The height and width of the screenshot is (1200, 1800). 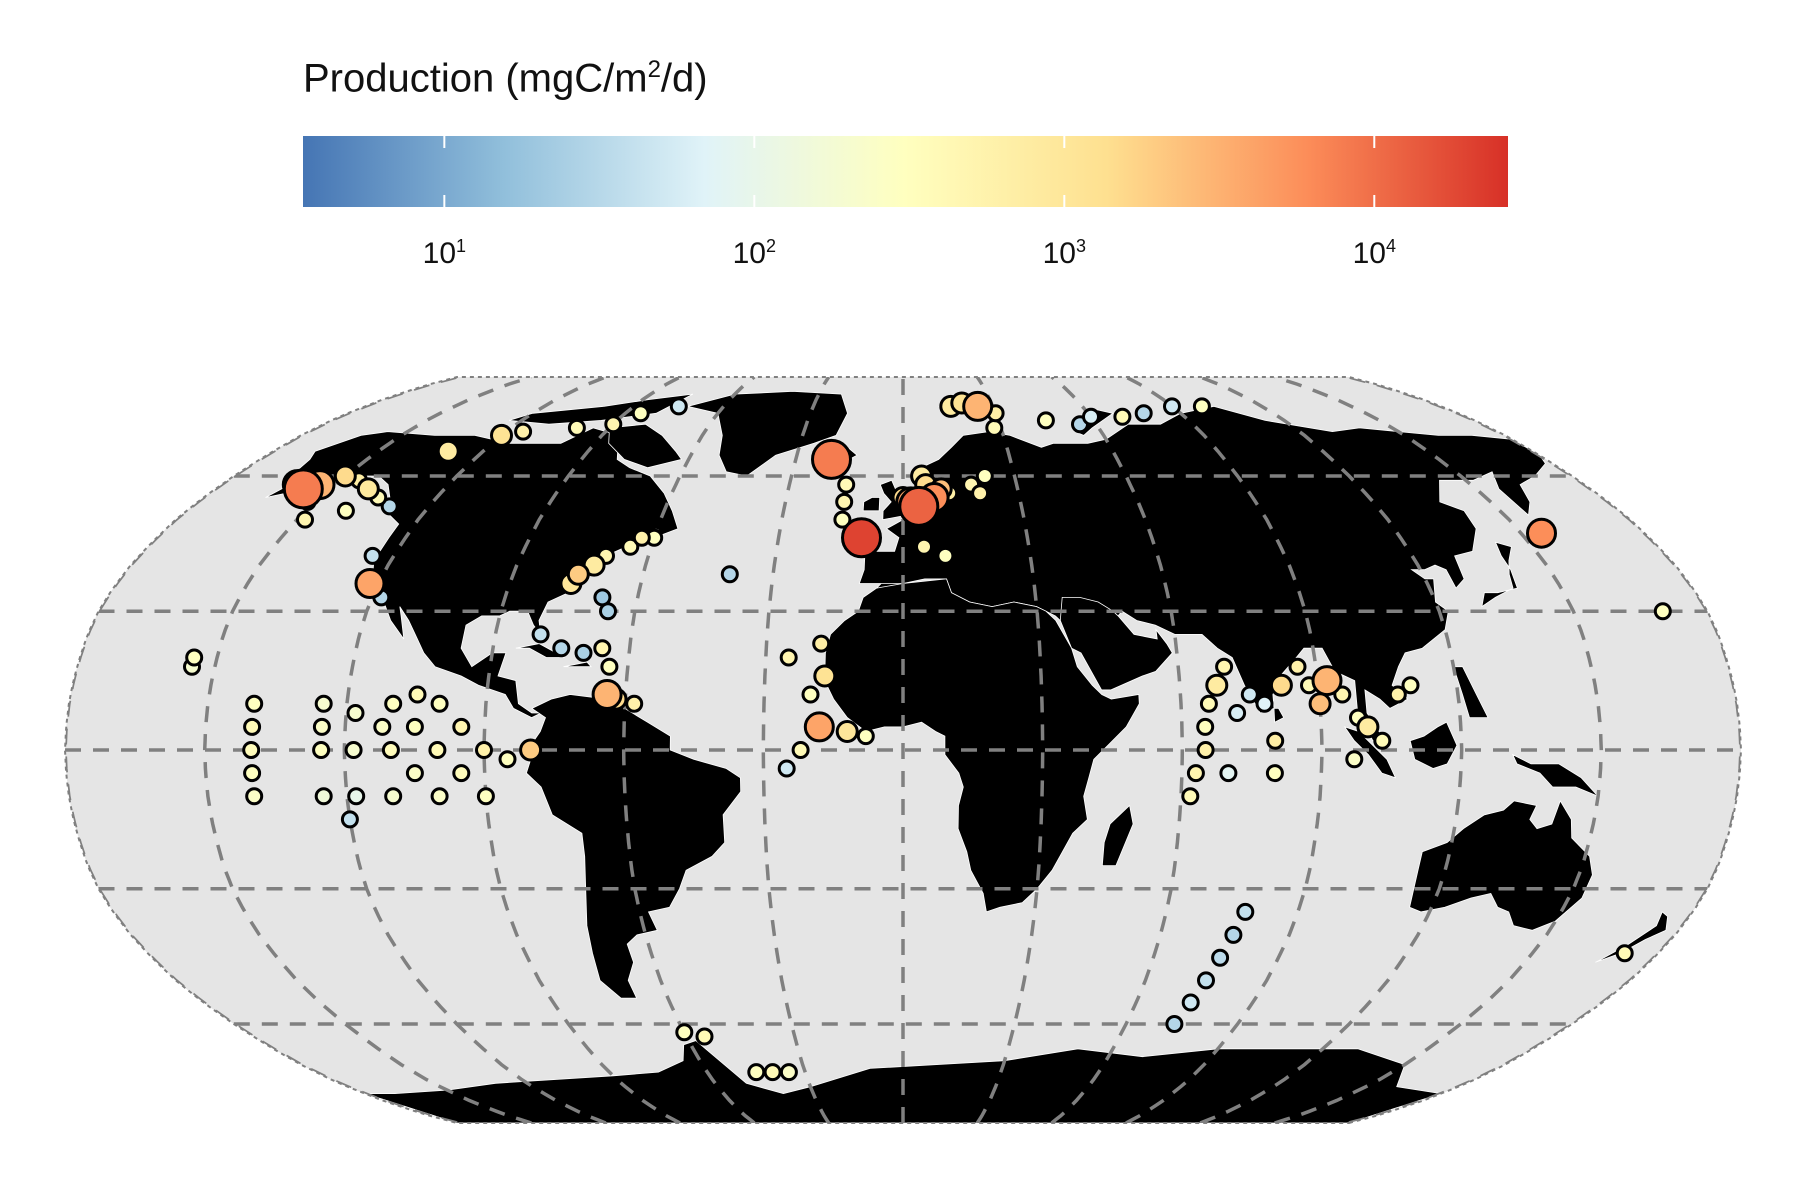 I want to click on color-scale-tick-label: 10³, so click(x=1064, y=253).